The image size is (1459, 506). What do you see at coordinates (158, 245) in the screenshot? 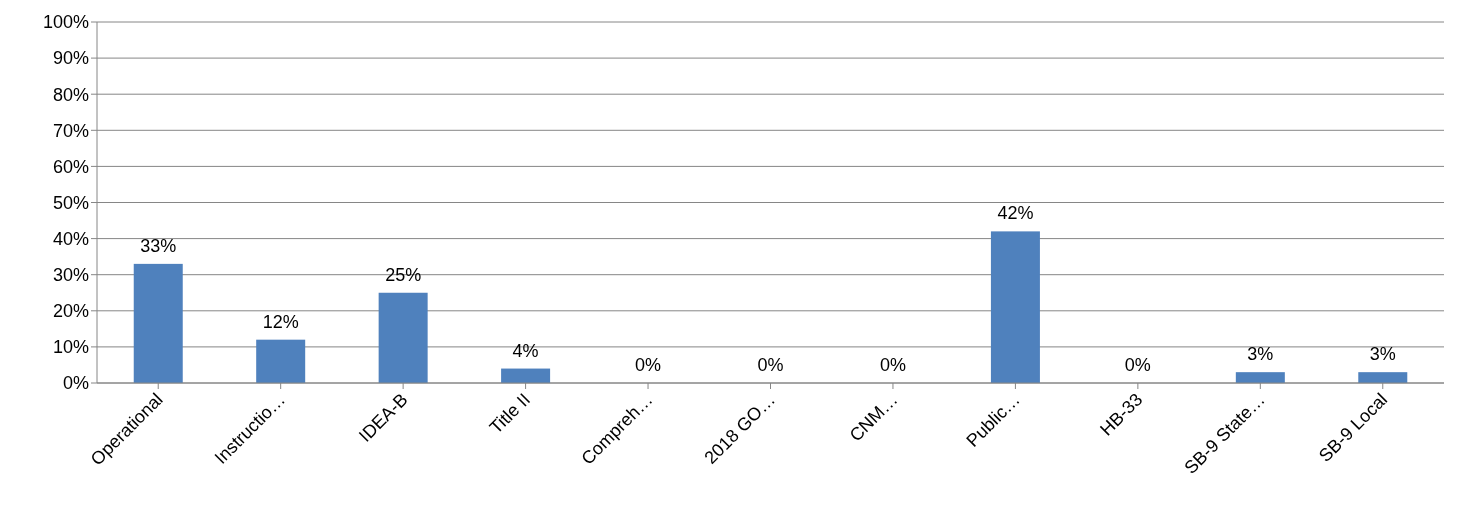
I see `data-label: 33%` at bounding box center [158, 245].